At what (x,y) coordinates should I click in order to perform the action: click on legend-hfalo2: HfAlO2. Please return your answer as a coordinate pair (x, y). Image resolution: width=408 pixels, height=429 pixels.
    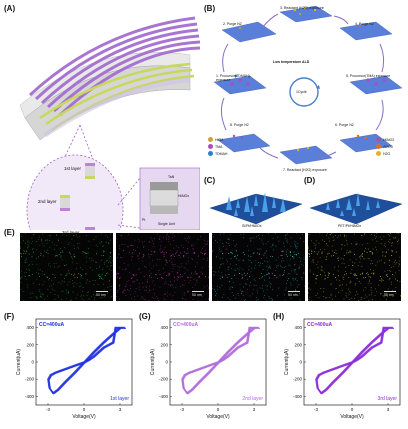
    Looking at the image, I should click on (389, 139).